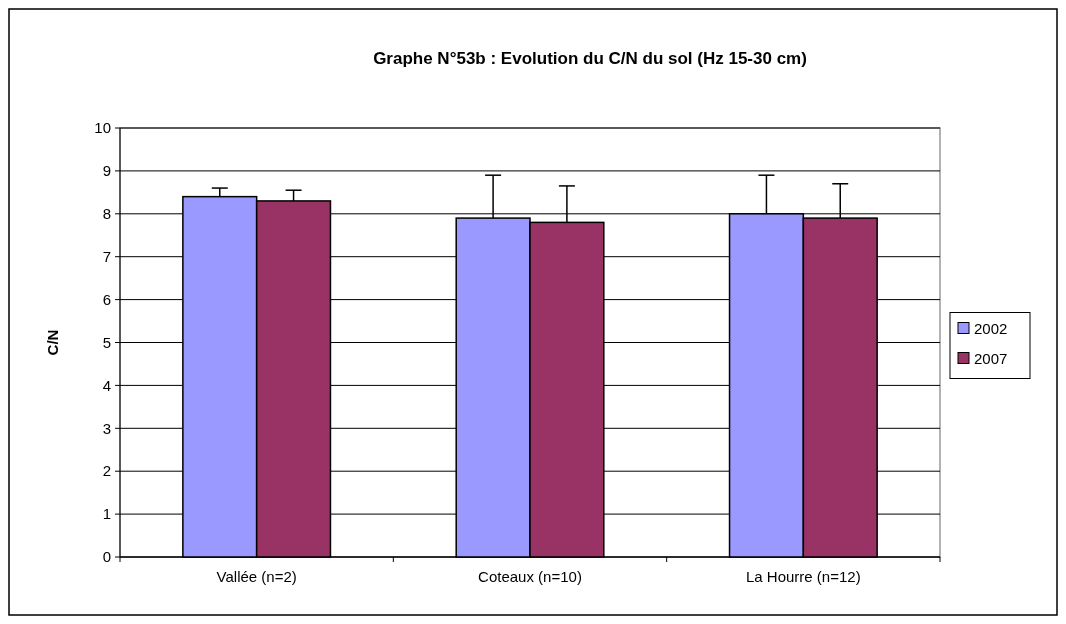 Image resolution: width=1066 pixels, height=624 pixels. I want to click on y-tick-label: 8, so click(106, 214).